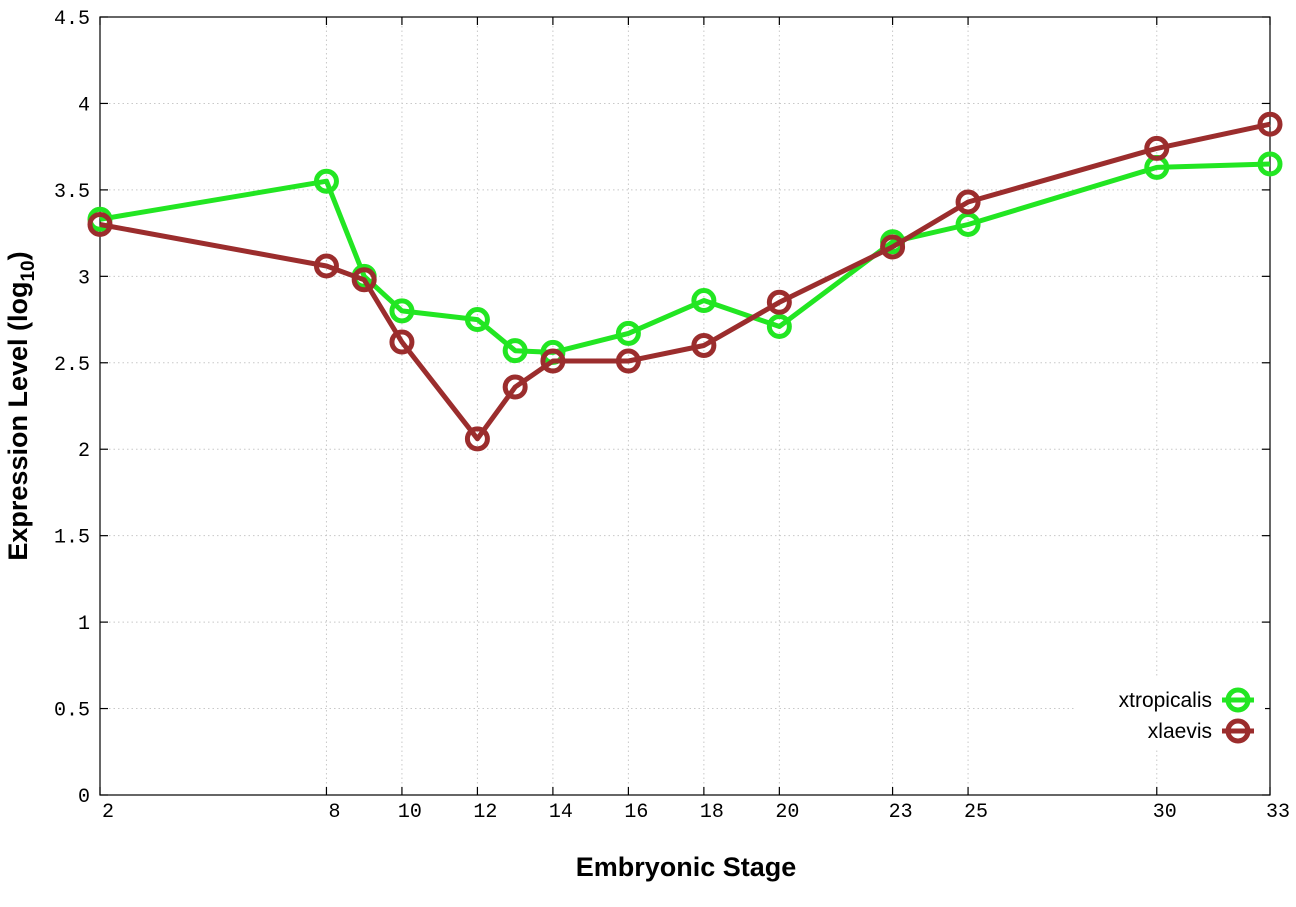 The width and height of the screenshot is (1296, 907). Describe the element at coordinates (1238, 731) in the screenshot. I see `legend-marker-xlaevis` at that location.